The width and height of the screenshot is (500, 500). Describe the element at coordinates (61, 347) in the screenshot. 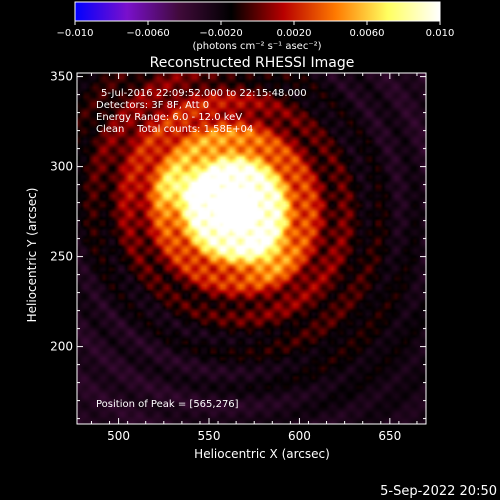

I see `y-tick-label: 200` at that location.